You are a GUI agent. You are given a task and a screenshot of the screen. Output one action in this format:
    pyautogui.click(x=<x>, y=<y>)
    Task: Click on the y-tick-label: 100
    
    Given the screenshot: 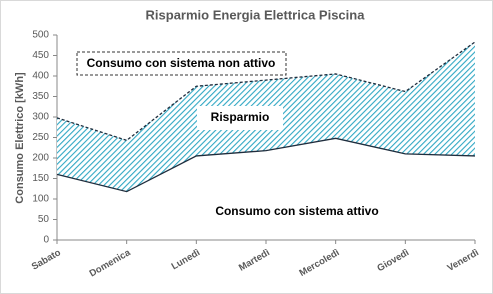 What is the action you would take?
    pyautogui.click(x=40, y=199)
    